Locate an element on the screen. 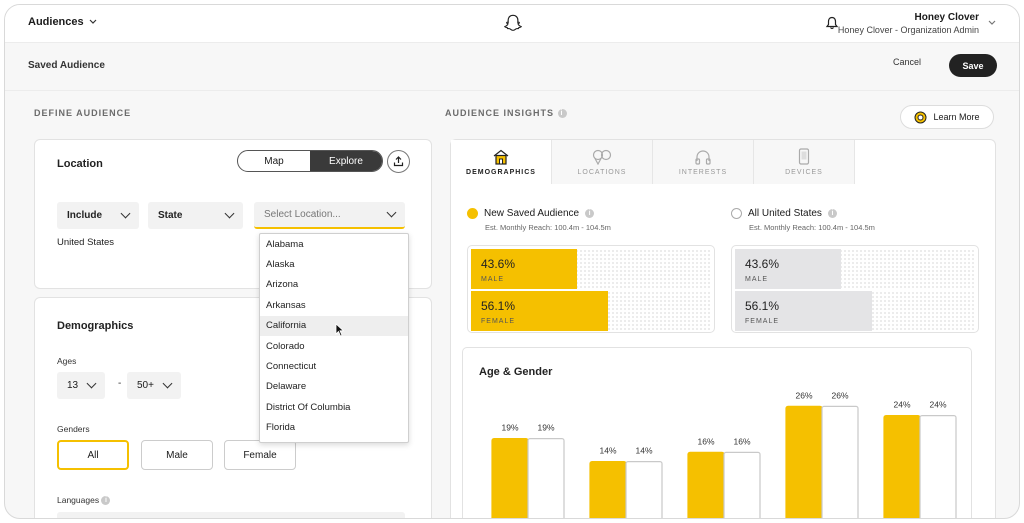 The image size is (1024, 523). page-title: Saved Audience is located at coordinates (66, 65).